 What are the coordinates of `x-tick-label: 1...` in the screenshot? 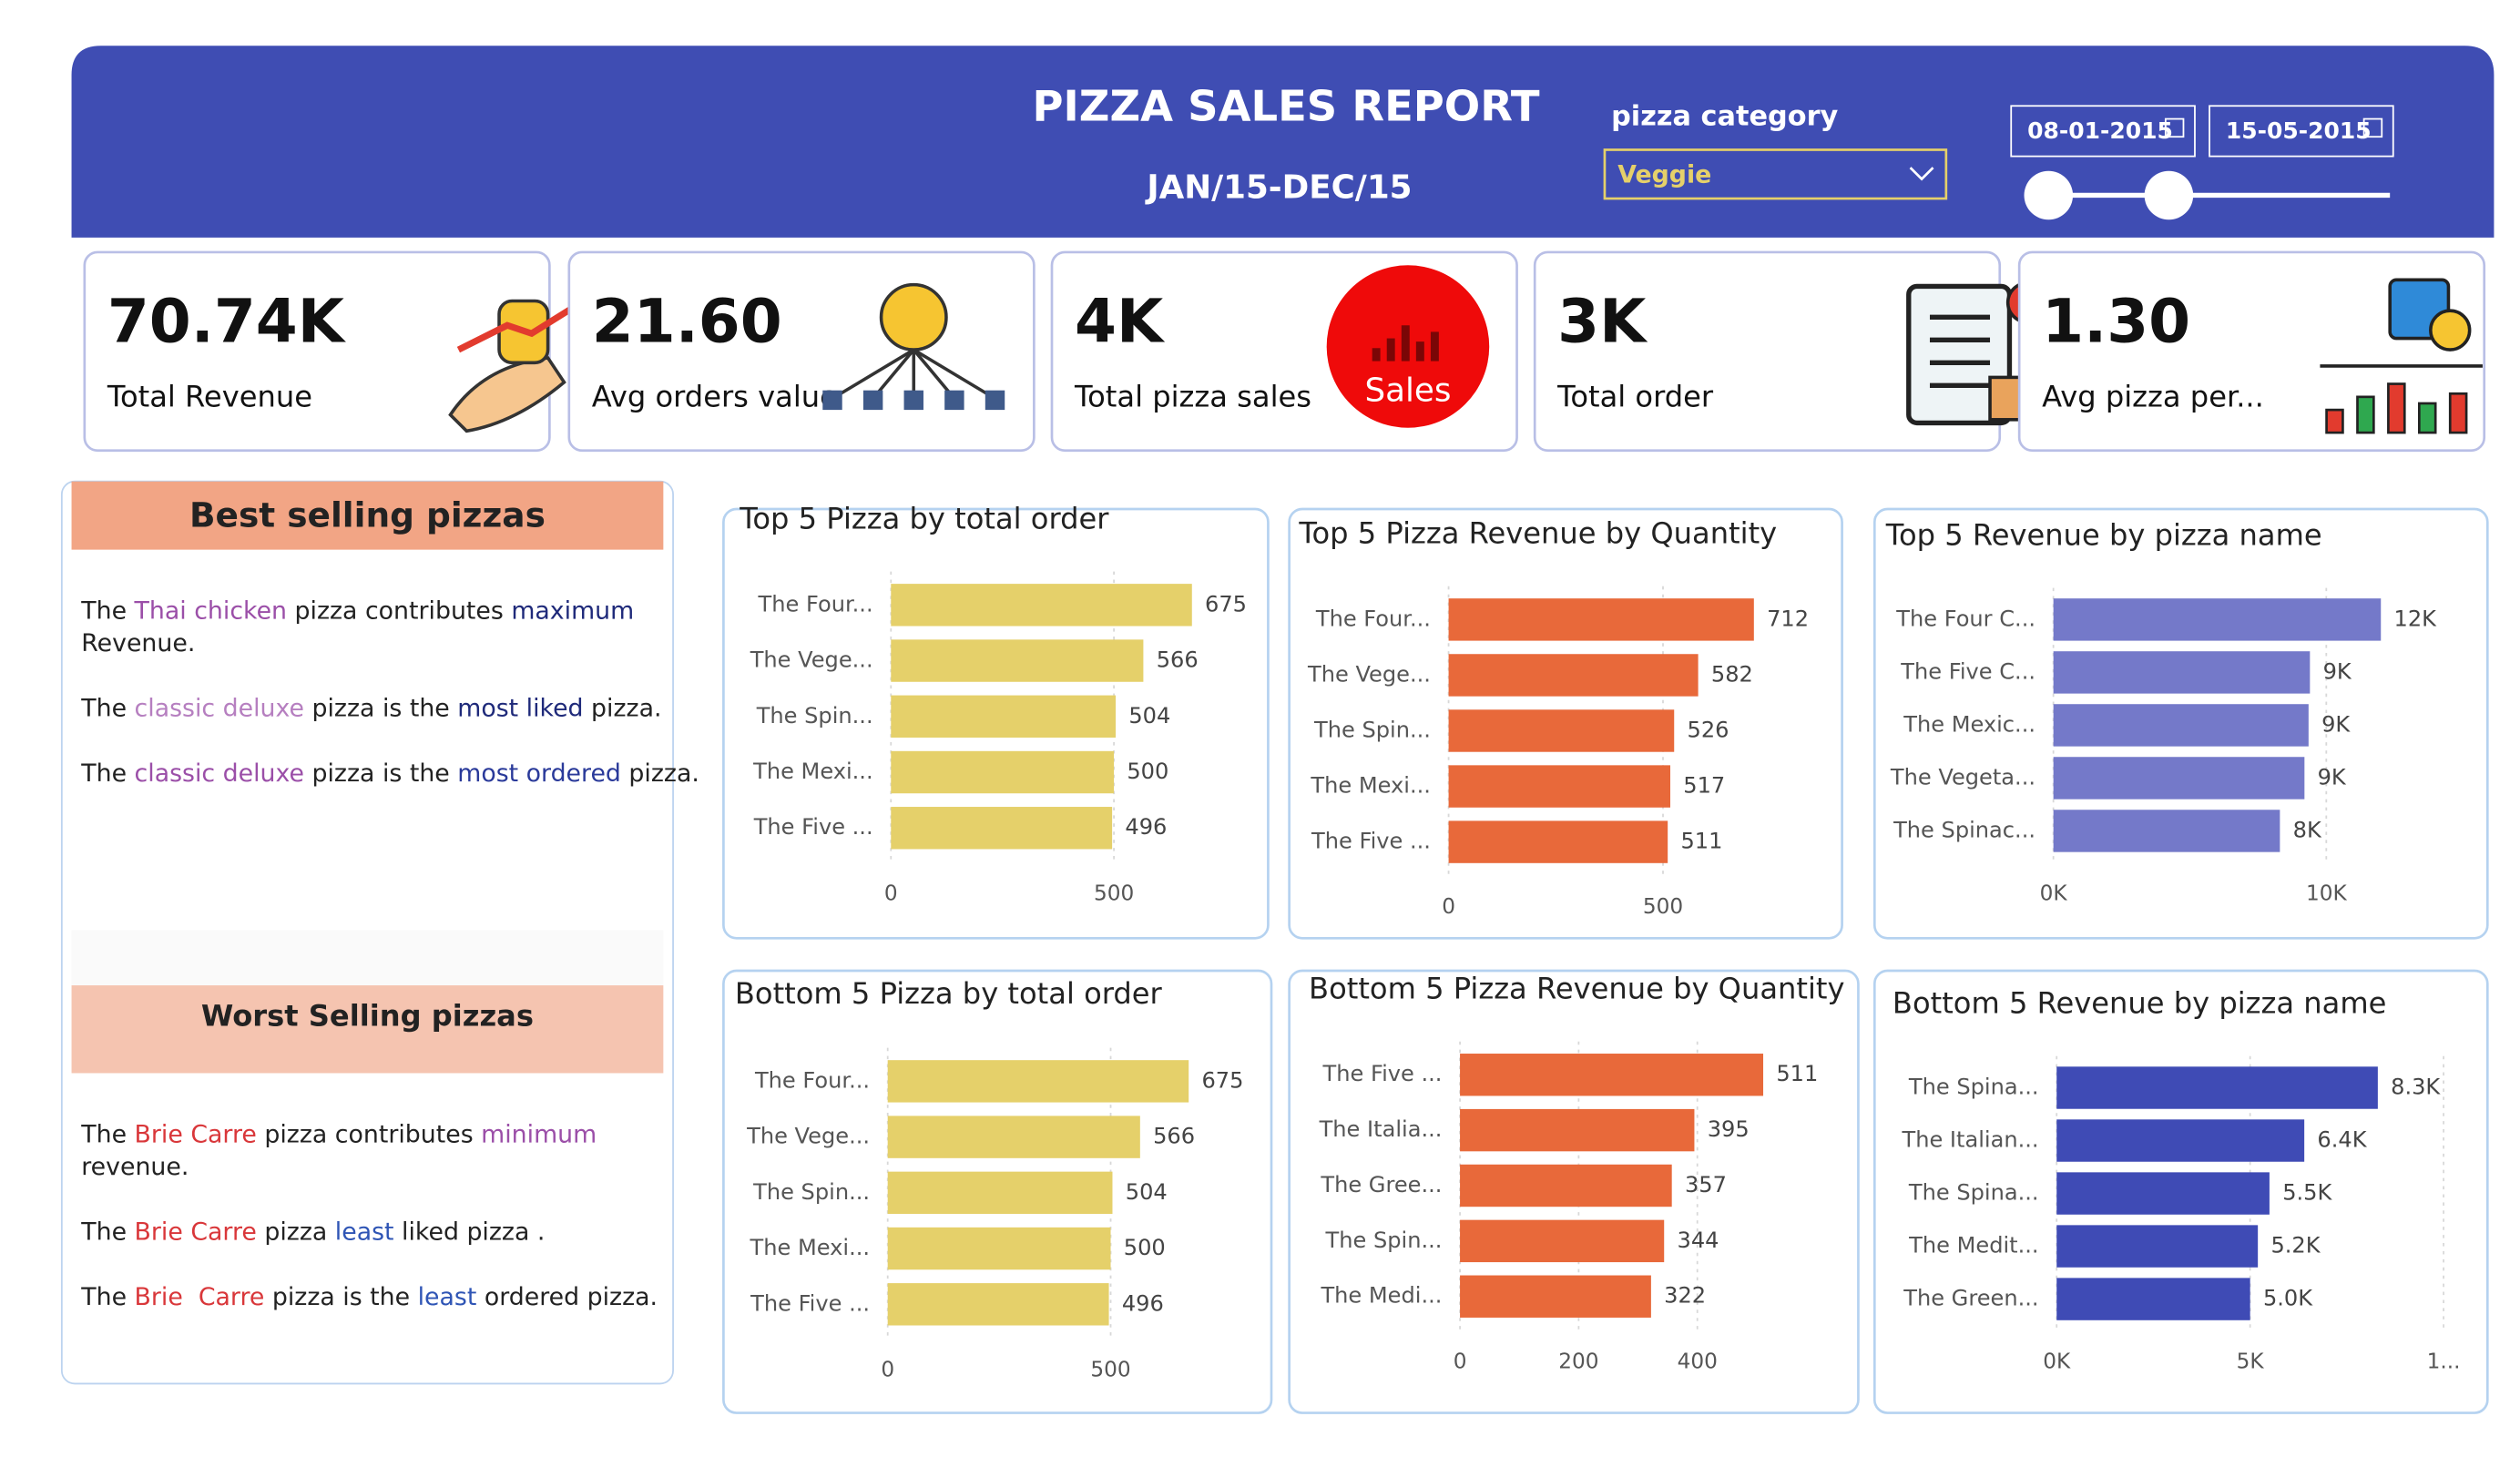 It's located at (2444, 1362).